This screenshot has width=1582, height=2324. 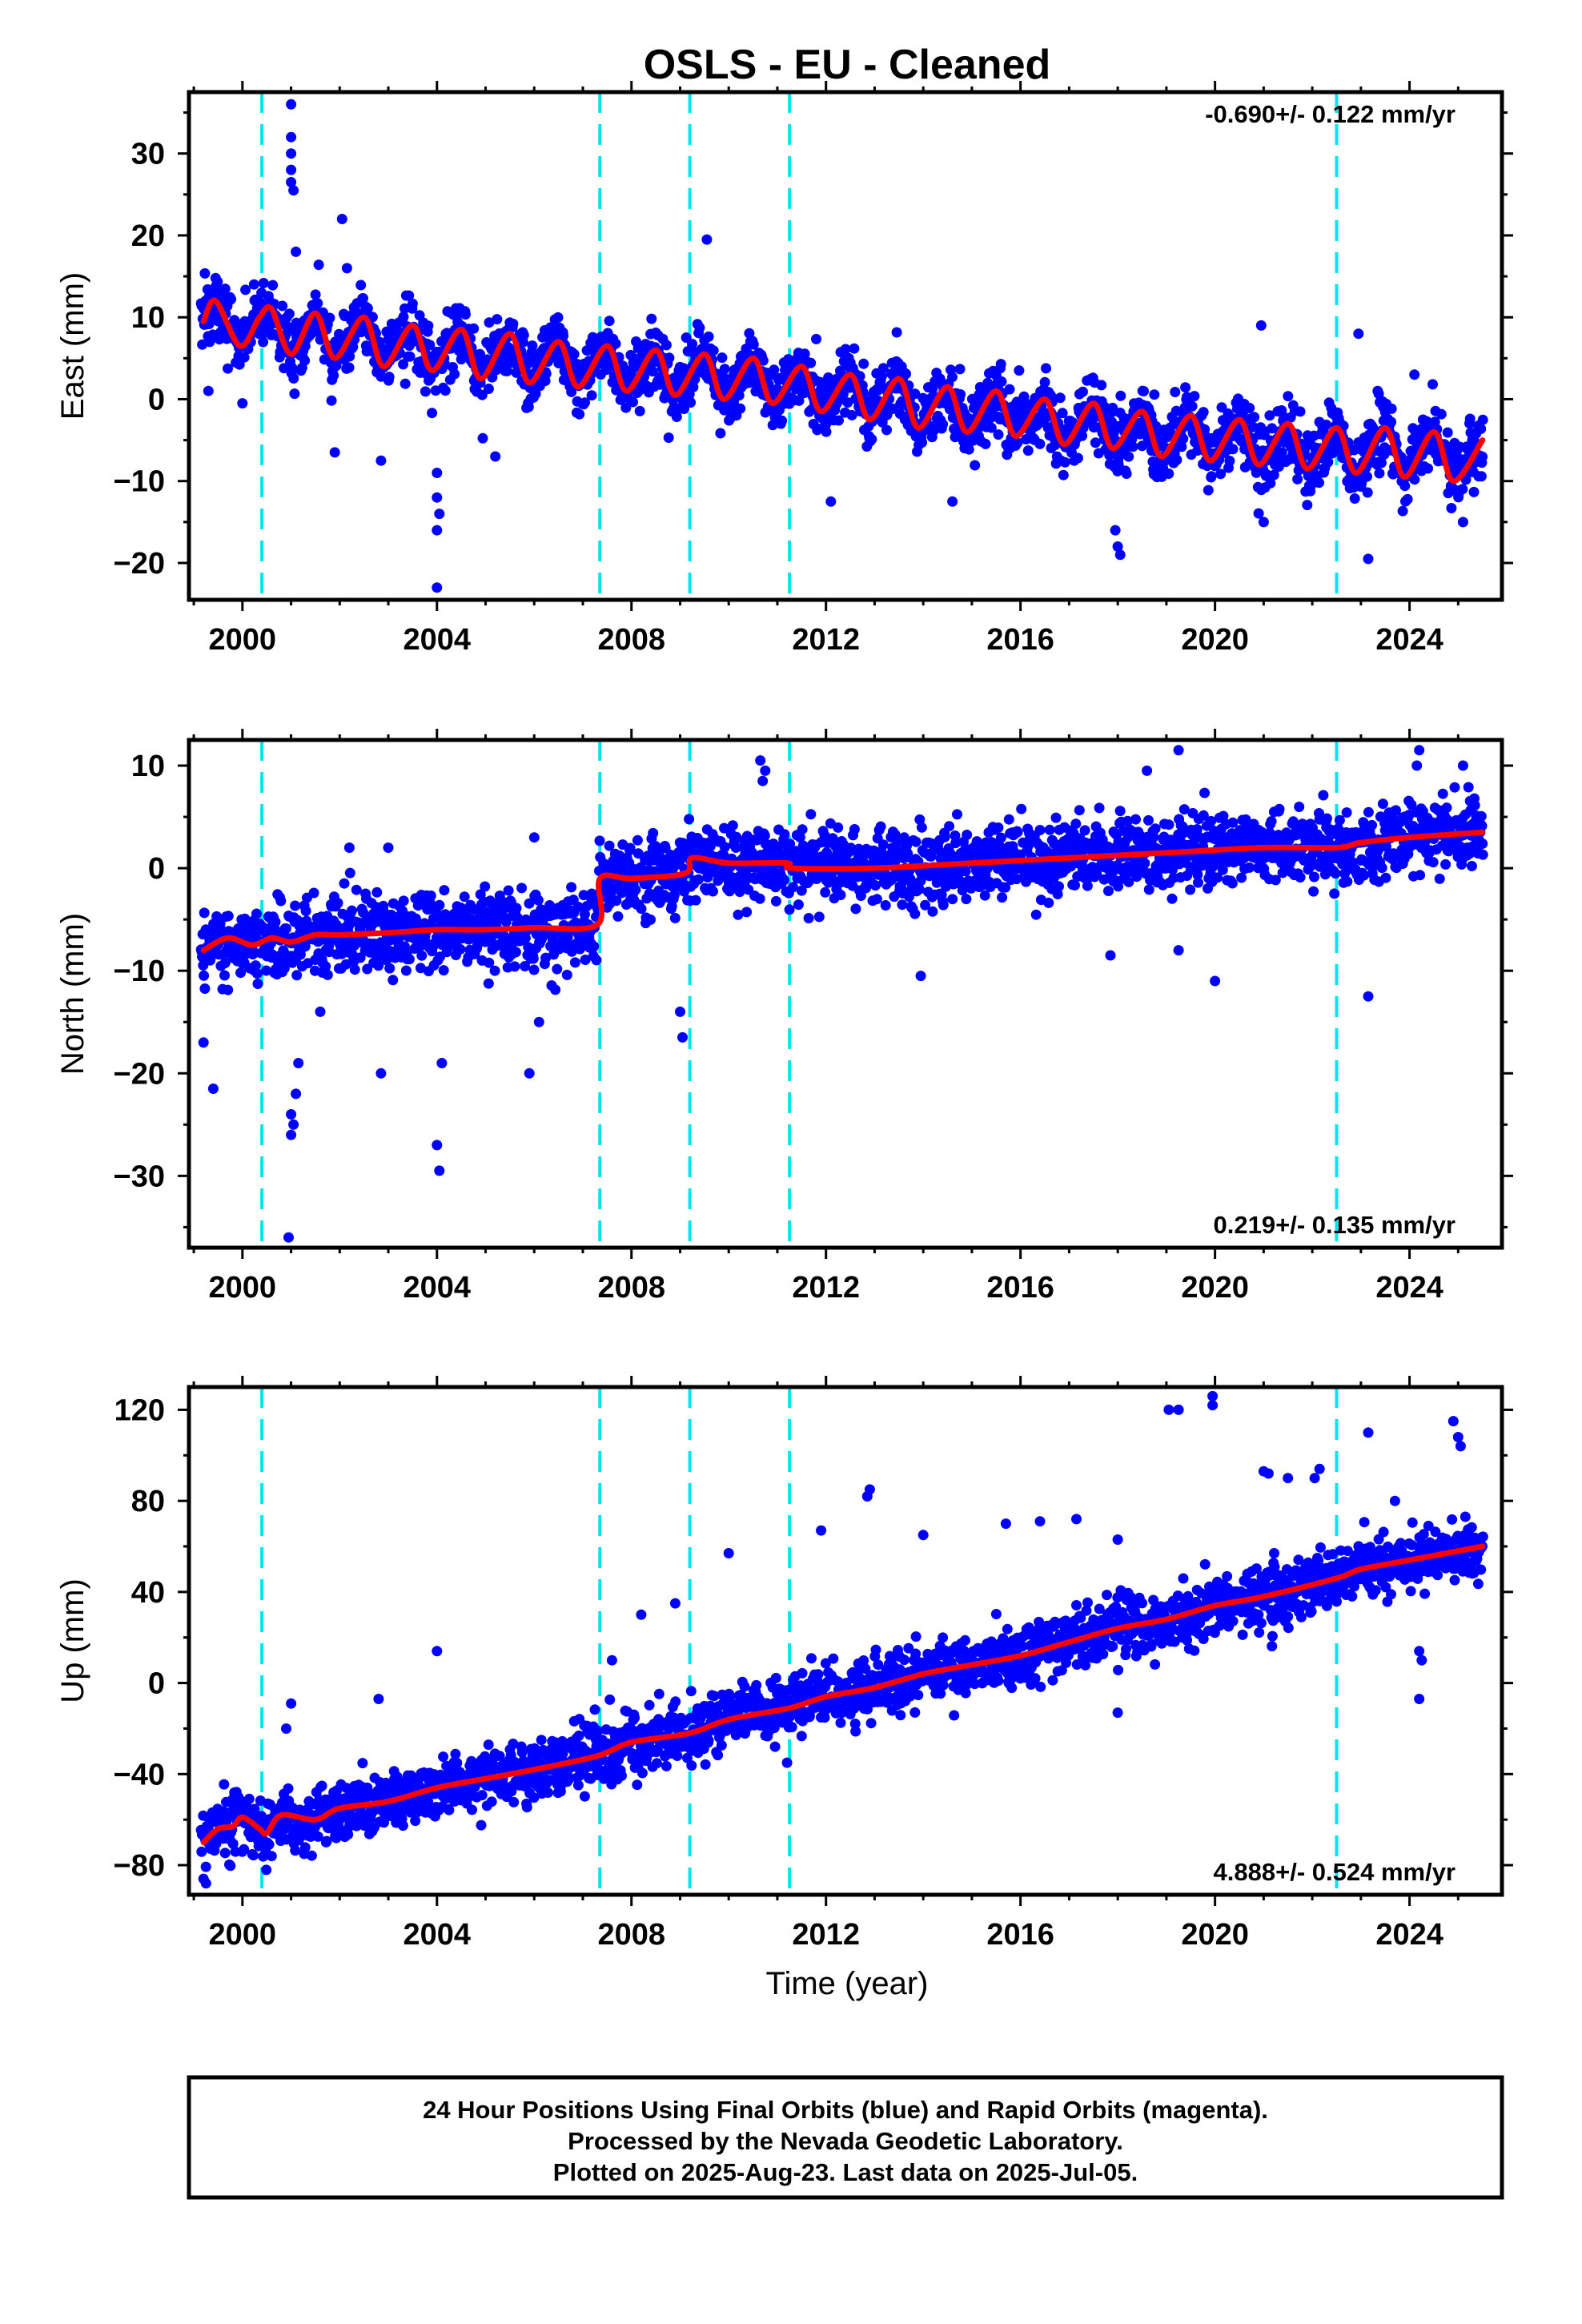 What do you see at coordinates (243, 640) in the screenshot?
I see `east-x-tick-label: 2000` at bounding box center [243, 640].